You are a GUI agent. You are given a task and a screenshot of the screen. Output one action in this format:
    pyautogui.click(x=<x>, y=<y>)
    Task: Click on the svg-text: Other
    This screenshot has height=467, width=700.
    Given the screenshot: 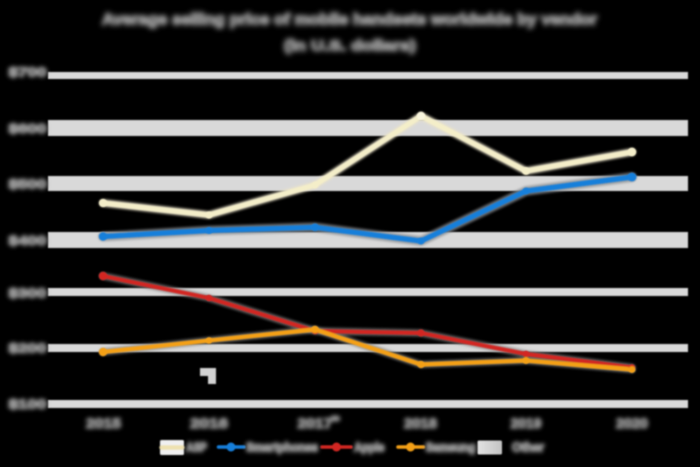 What is the action you would take?
    pyautogui.click(x=528, y=448)
    